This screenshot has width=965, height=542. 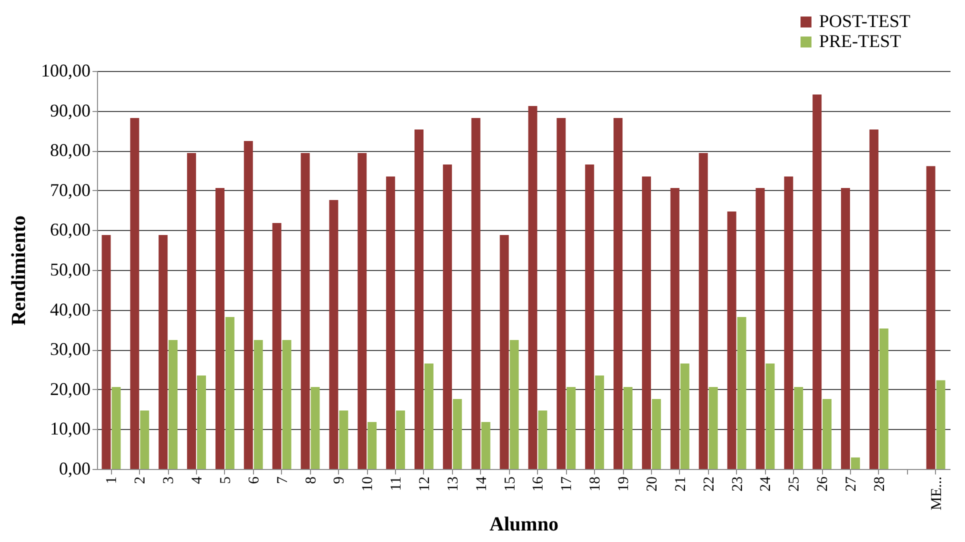 I want to click on y-tick-label: 0,00, so click(x=74, y=468).